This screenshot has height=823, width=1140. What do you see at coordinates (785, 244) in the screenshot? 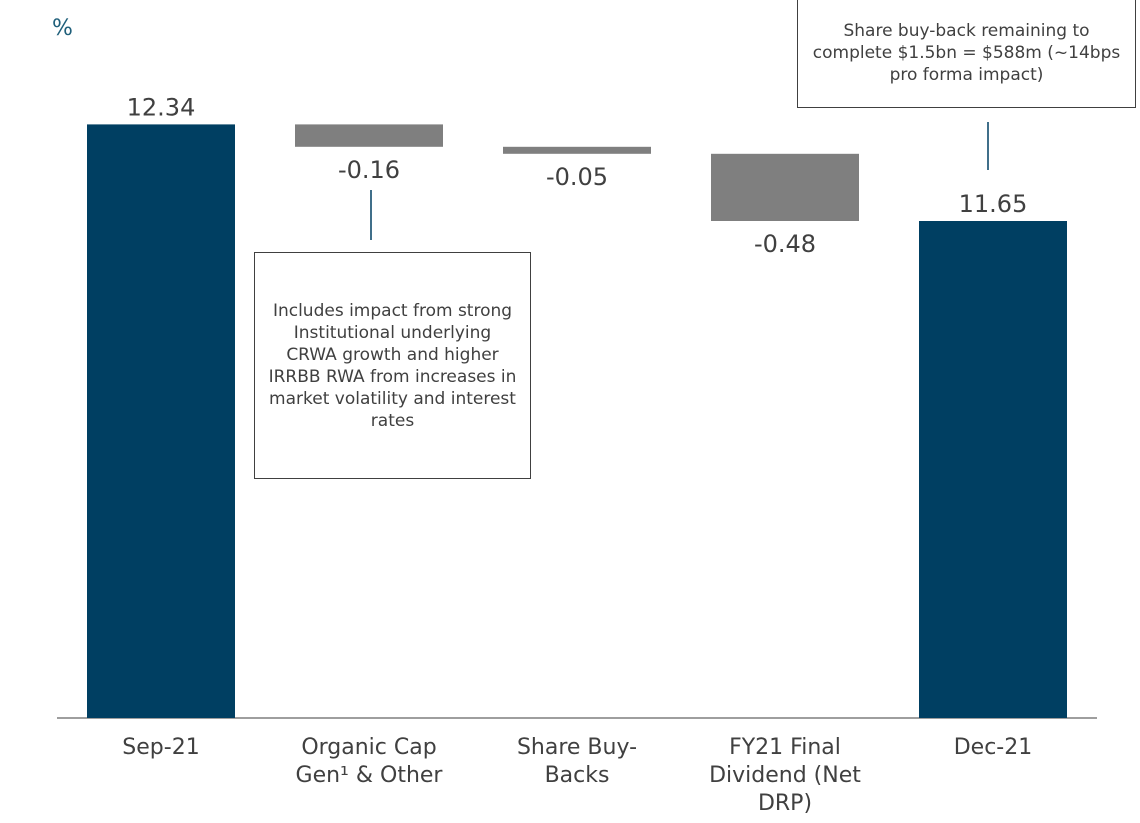
I see `value-label: -0.48` at bounding box center [785, 244].